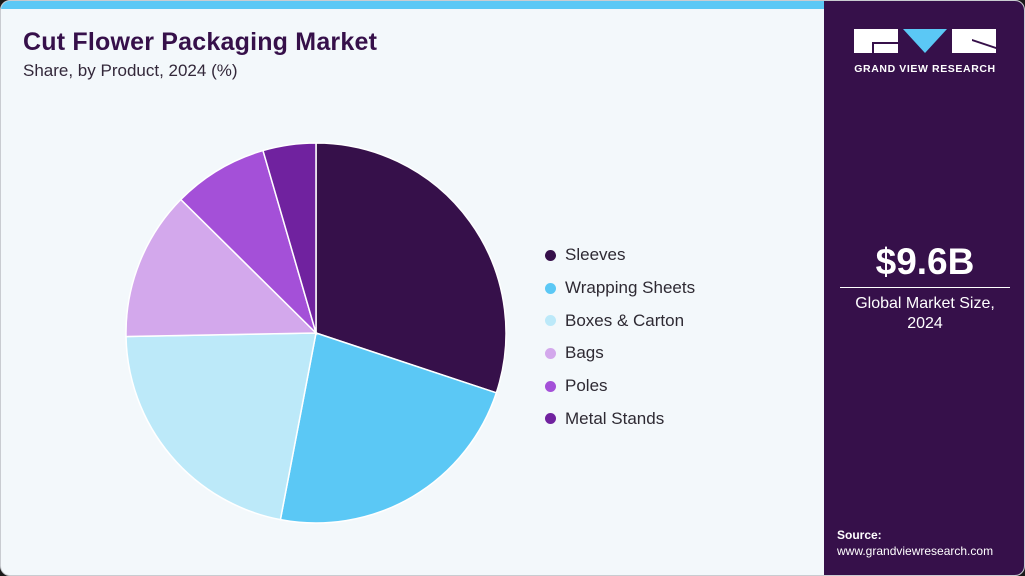 The width and height of the screenshot is (1025, 576). What do you see at coordinates (620, 386) in the screenshot?
I see `legend-item-poles: Poles` at bounding box center [620, 386].